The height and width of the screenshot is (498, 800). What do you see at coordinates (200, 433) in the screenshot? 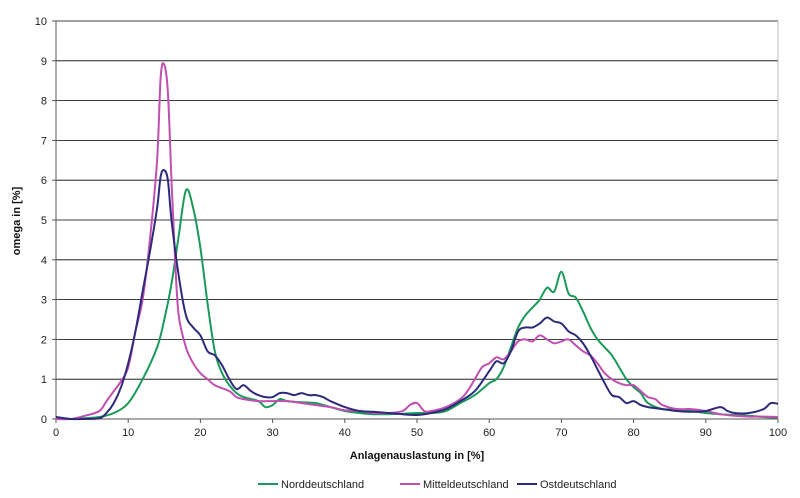
I see `x-tick-label-20: 20` at bounding box center [200, 433].